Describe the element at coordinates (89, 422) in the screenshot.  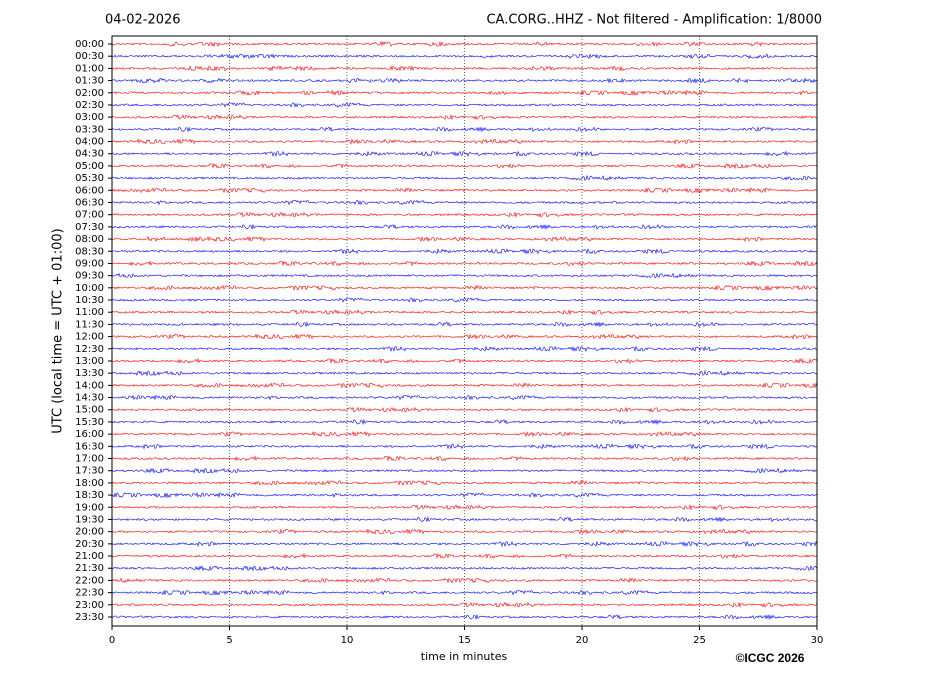
I see `y-tick-label: 15:30` at that location.